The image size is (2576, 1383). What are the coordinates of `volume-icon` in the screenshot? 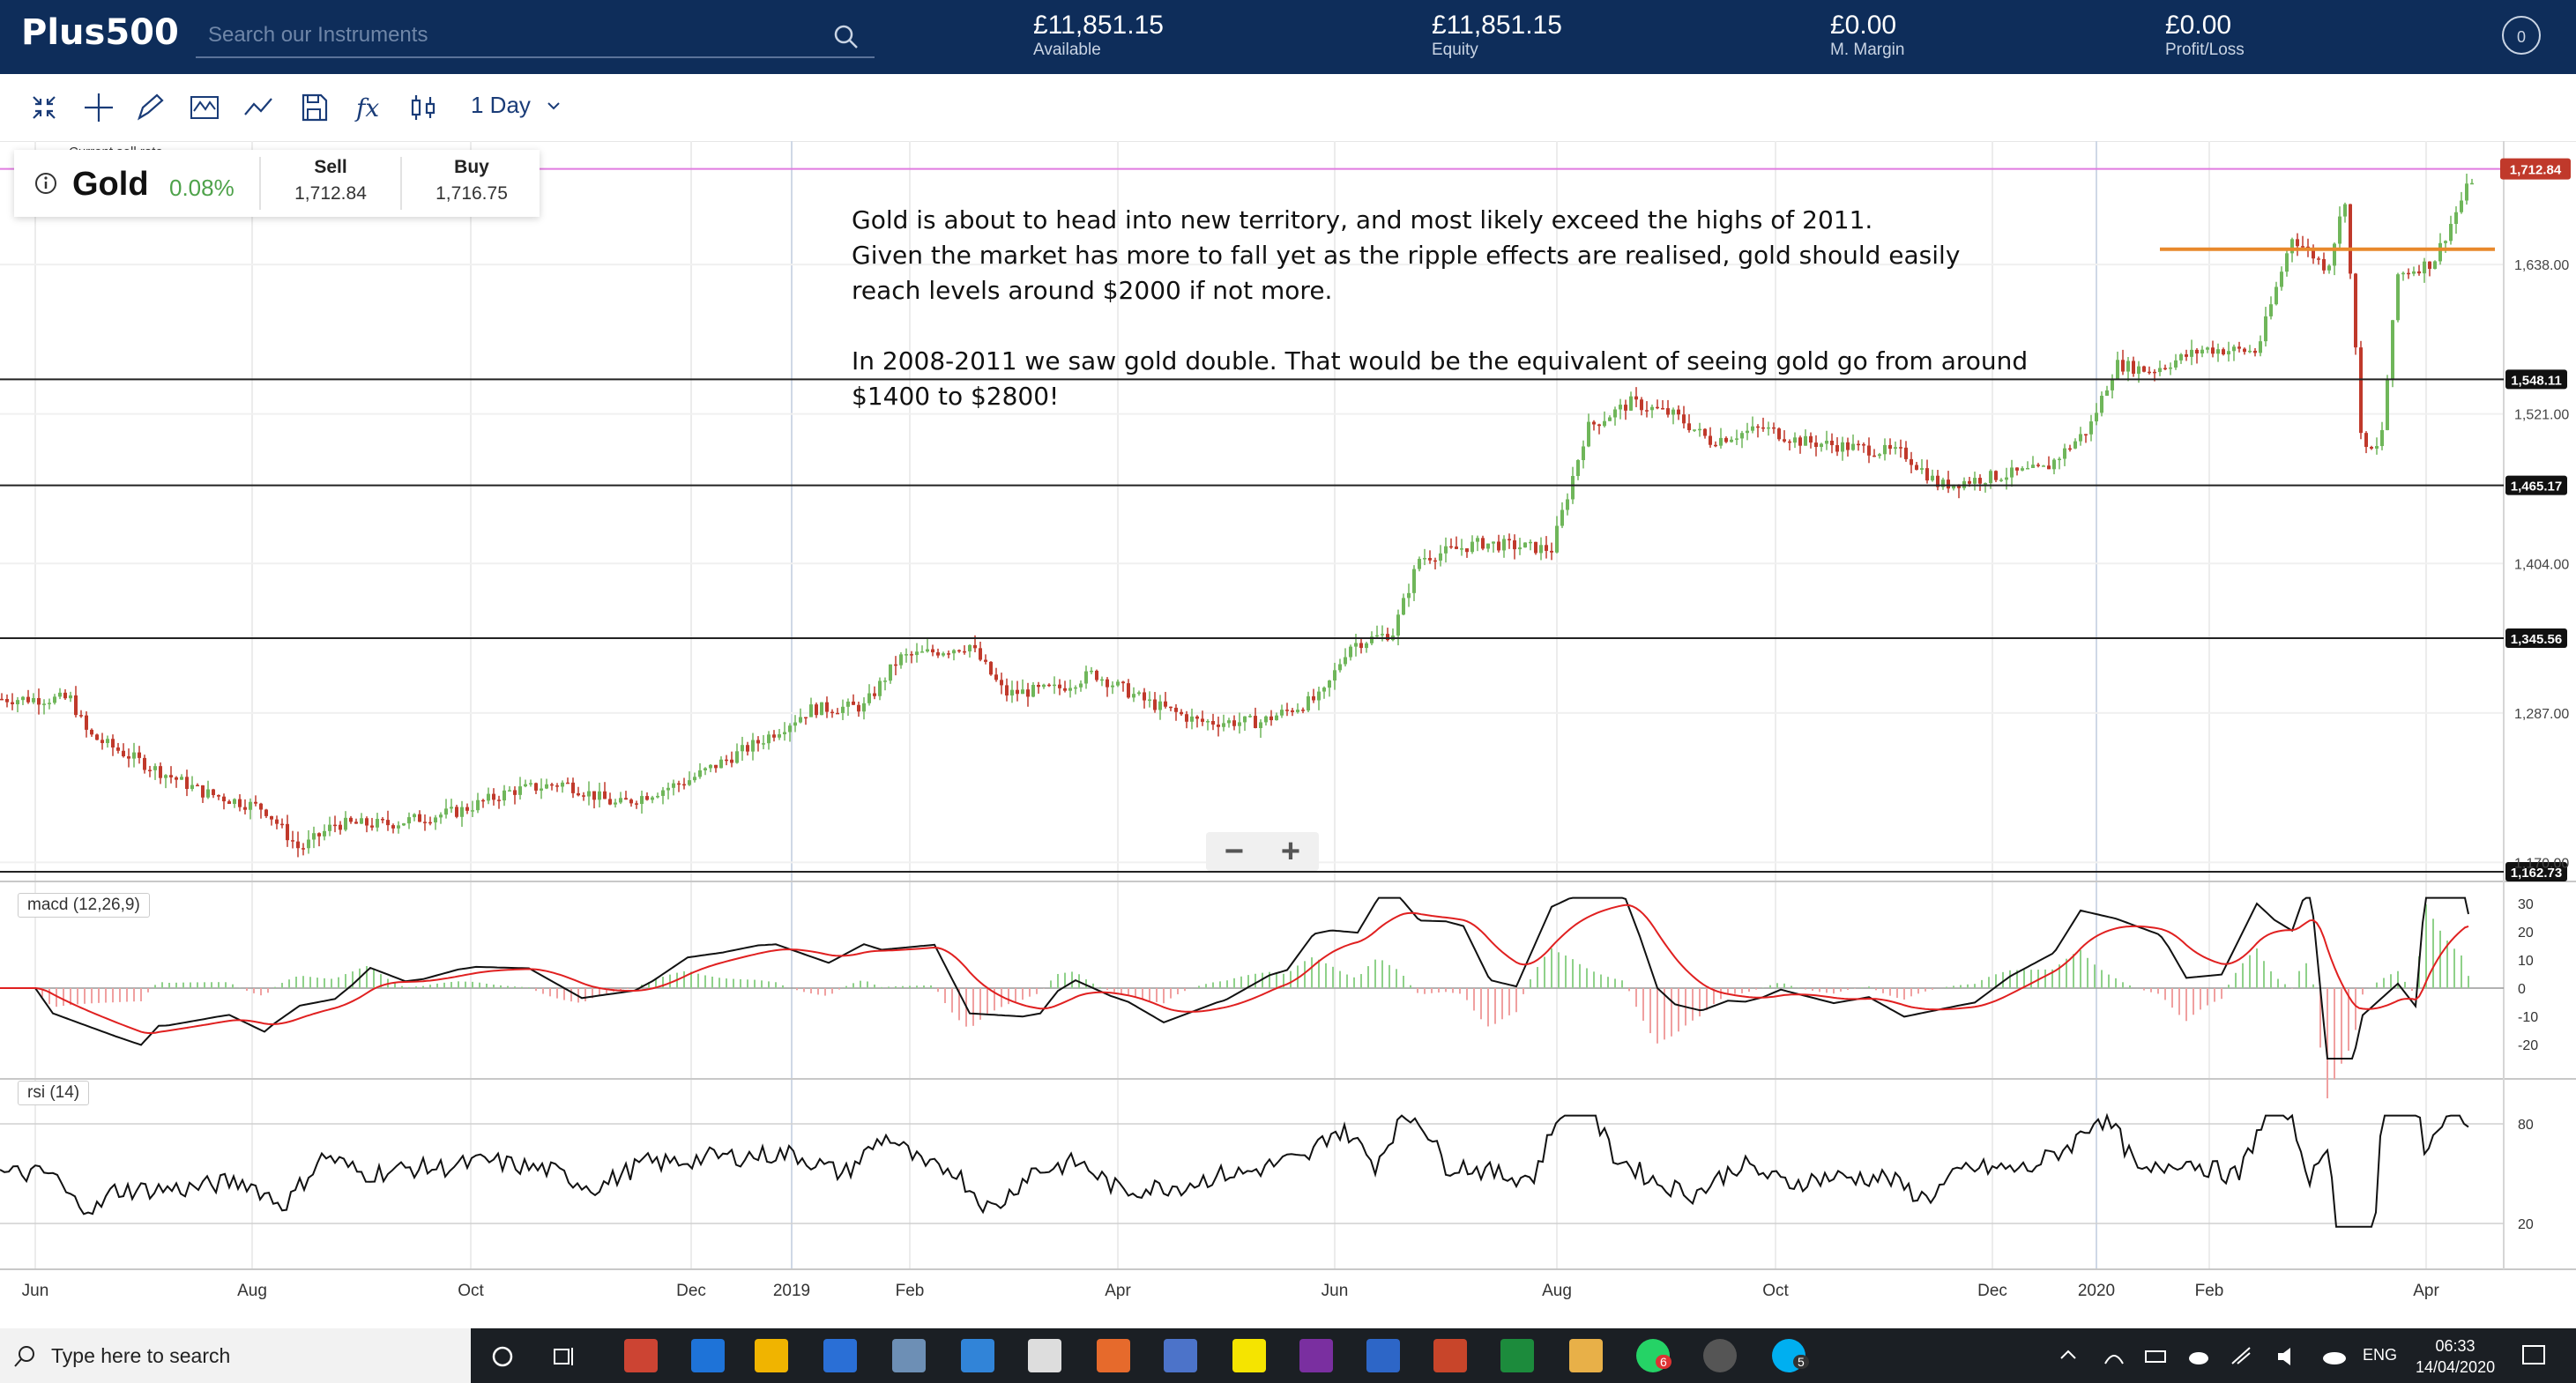 It's located at (2286, 1357).